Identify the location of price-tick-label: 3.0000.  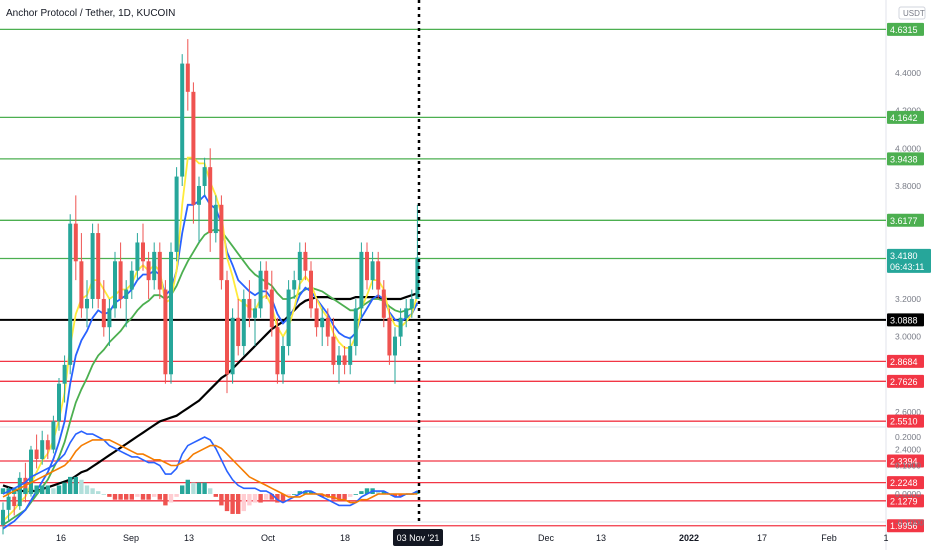
(908, 337).